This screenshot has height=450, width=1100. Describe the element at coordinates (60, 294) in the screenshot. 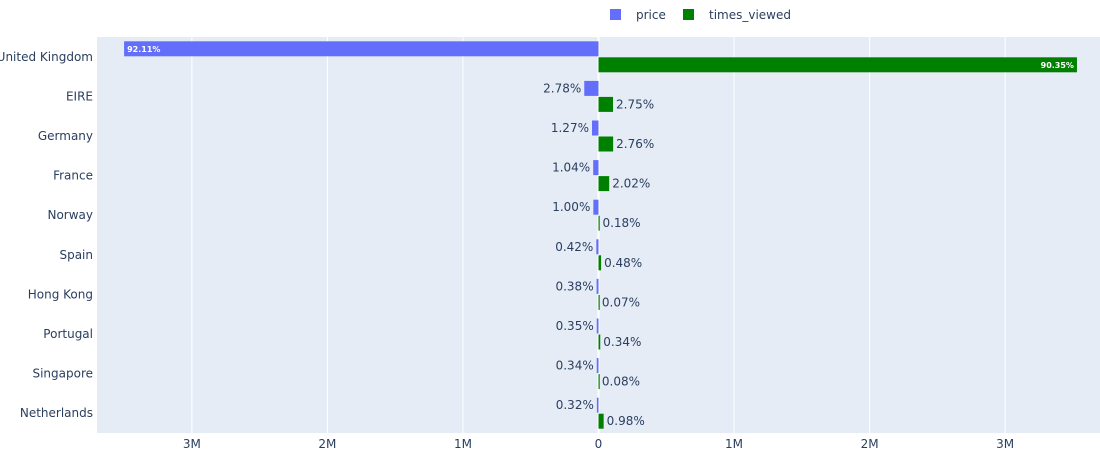

I see `category-label: Hong Kong` at that location.